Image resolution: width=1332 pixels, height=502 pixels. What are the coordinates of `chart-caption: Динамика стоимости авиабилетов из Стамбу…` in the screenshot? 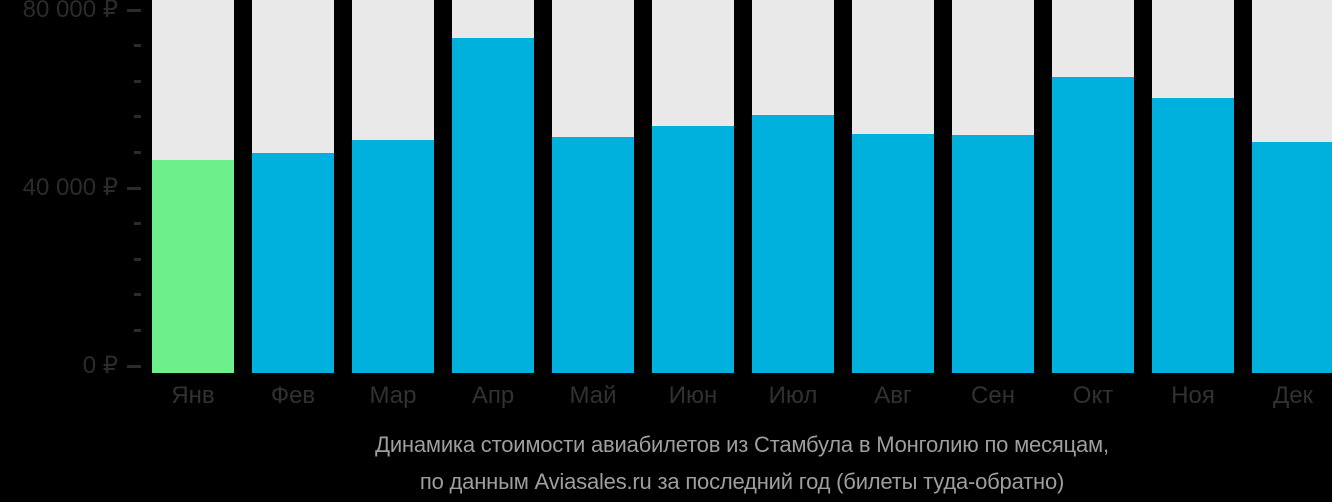 It's located at (742, 467).